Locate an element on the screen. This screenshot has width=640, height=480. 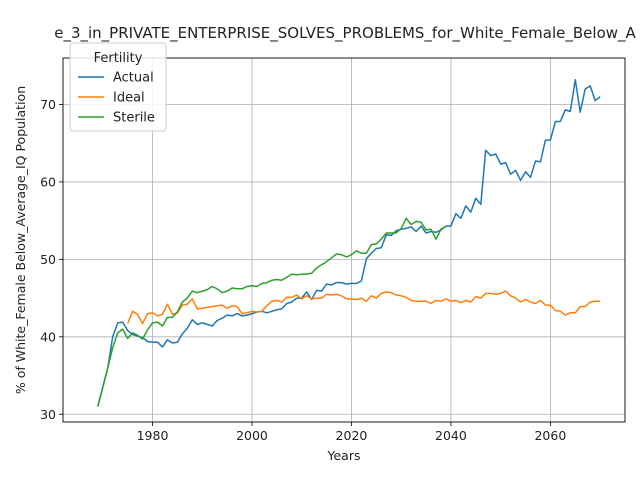
x-tick-label: 2060 is located at coordinates (550, 435).